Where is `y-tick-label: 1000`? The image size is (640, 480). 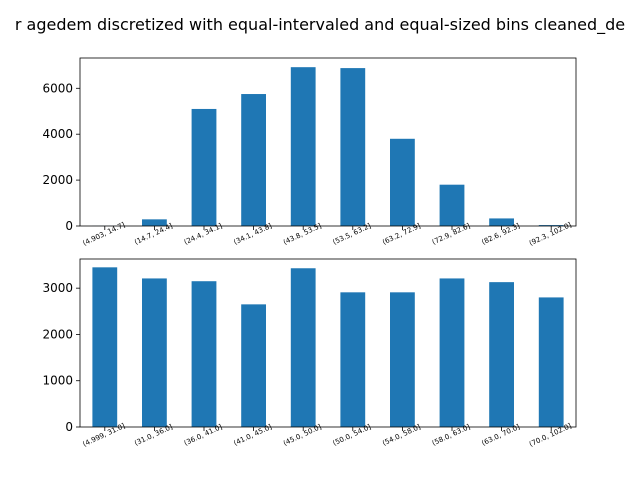 y-tick-label: 1000 is located at coordinates (57, 381).